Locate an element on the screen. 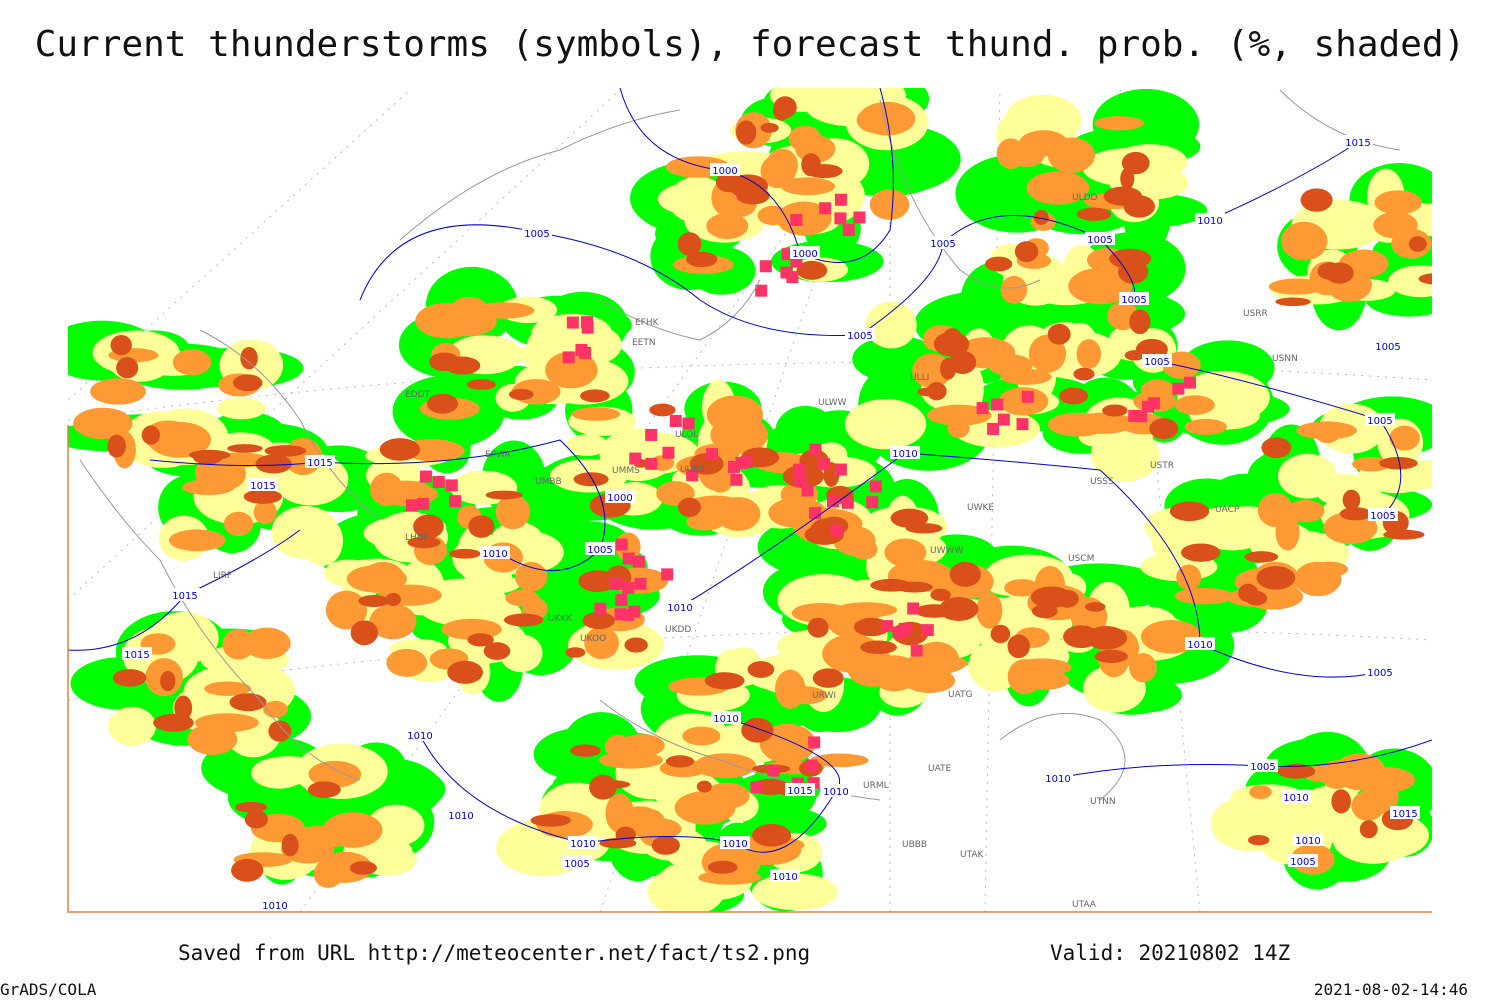  station-label: USCM is located at coordinates (1081, 559).